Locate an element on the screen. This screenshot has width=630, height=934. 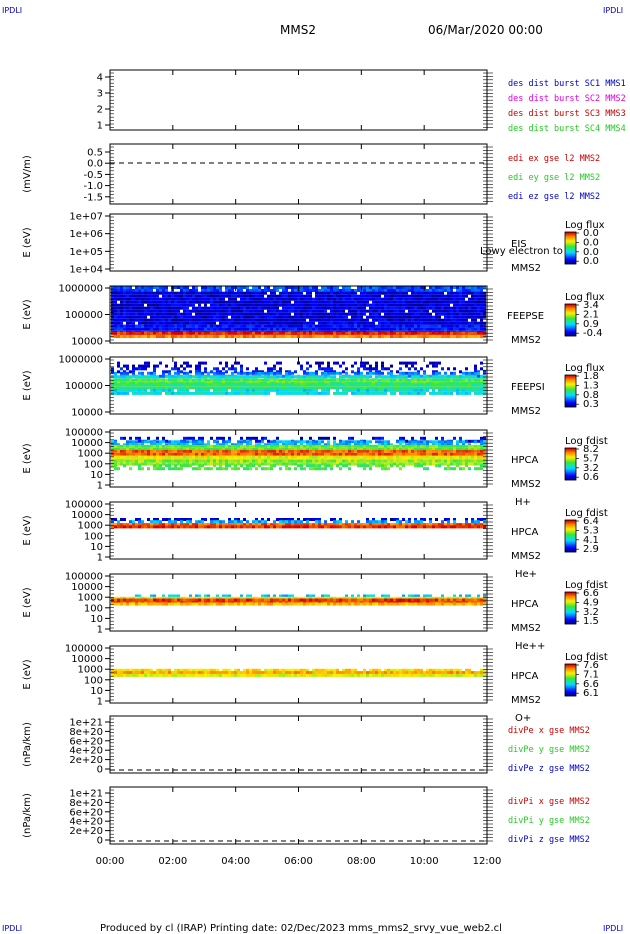
y-tick-label: 10000 is located at coordinates (87, 342).